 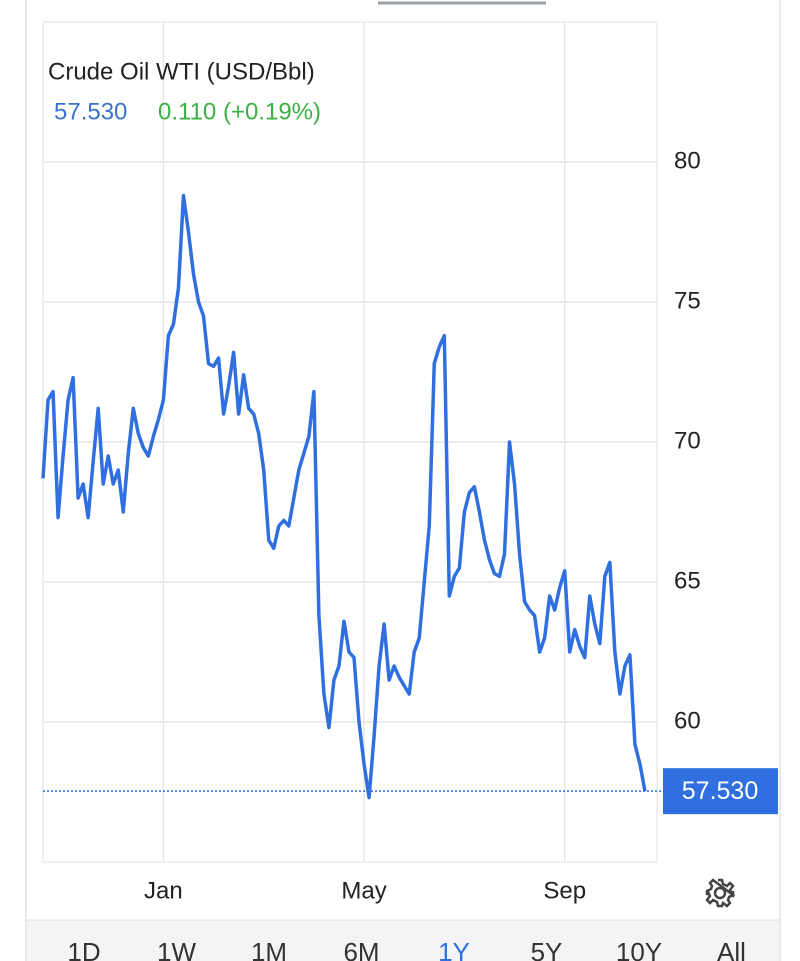 What do you see at coordinates (363, 890) in the screenshot?
I see `x-tick-label: May` at bounding box center [363, 890].